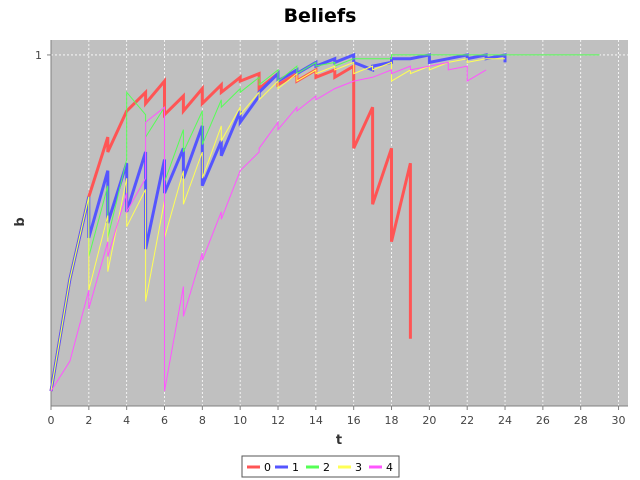 Image resolution: width=640 pixels, height=480 pixels. Describe the element at coordinates (43, 55) in the screenshot. I see `y-ticks: 1` at that location.